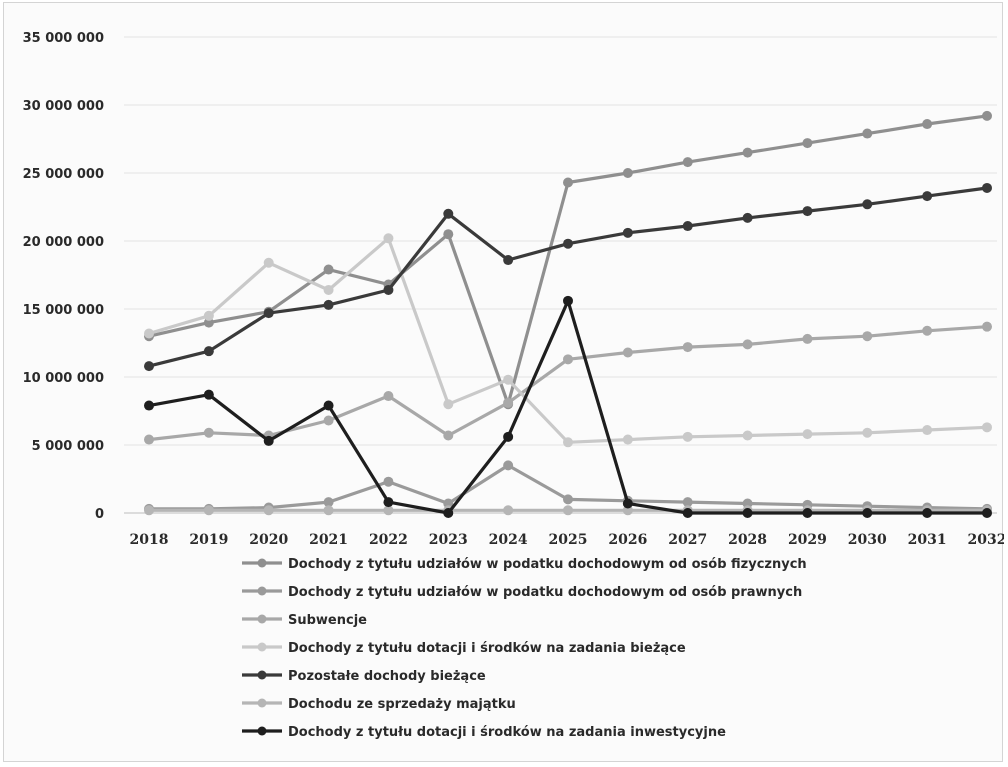  I want to click on x-tick-label: 2023, so click(448, 540).